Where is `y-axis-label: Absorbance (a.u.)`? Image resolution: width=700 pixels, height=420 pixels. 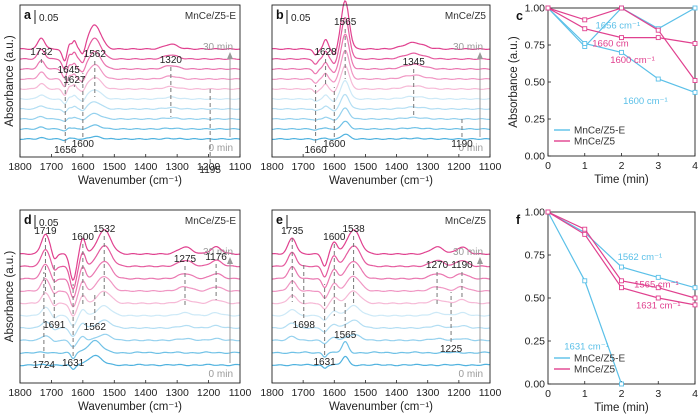
y-axis-label: Absorbance (a.u.) is located at coordinates (10, 297).